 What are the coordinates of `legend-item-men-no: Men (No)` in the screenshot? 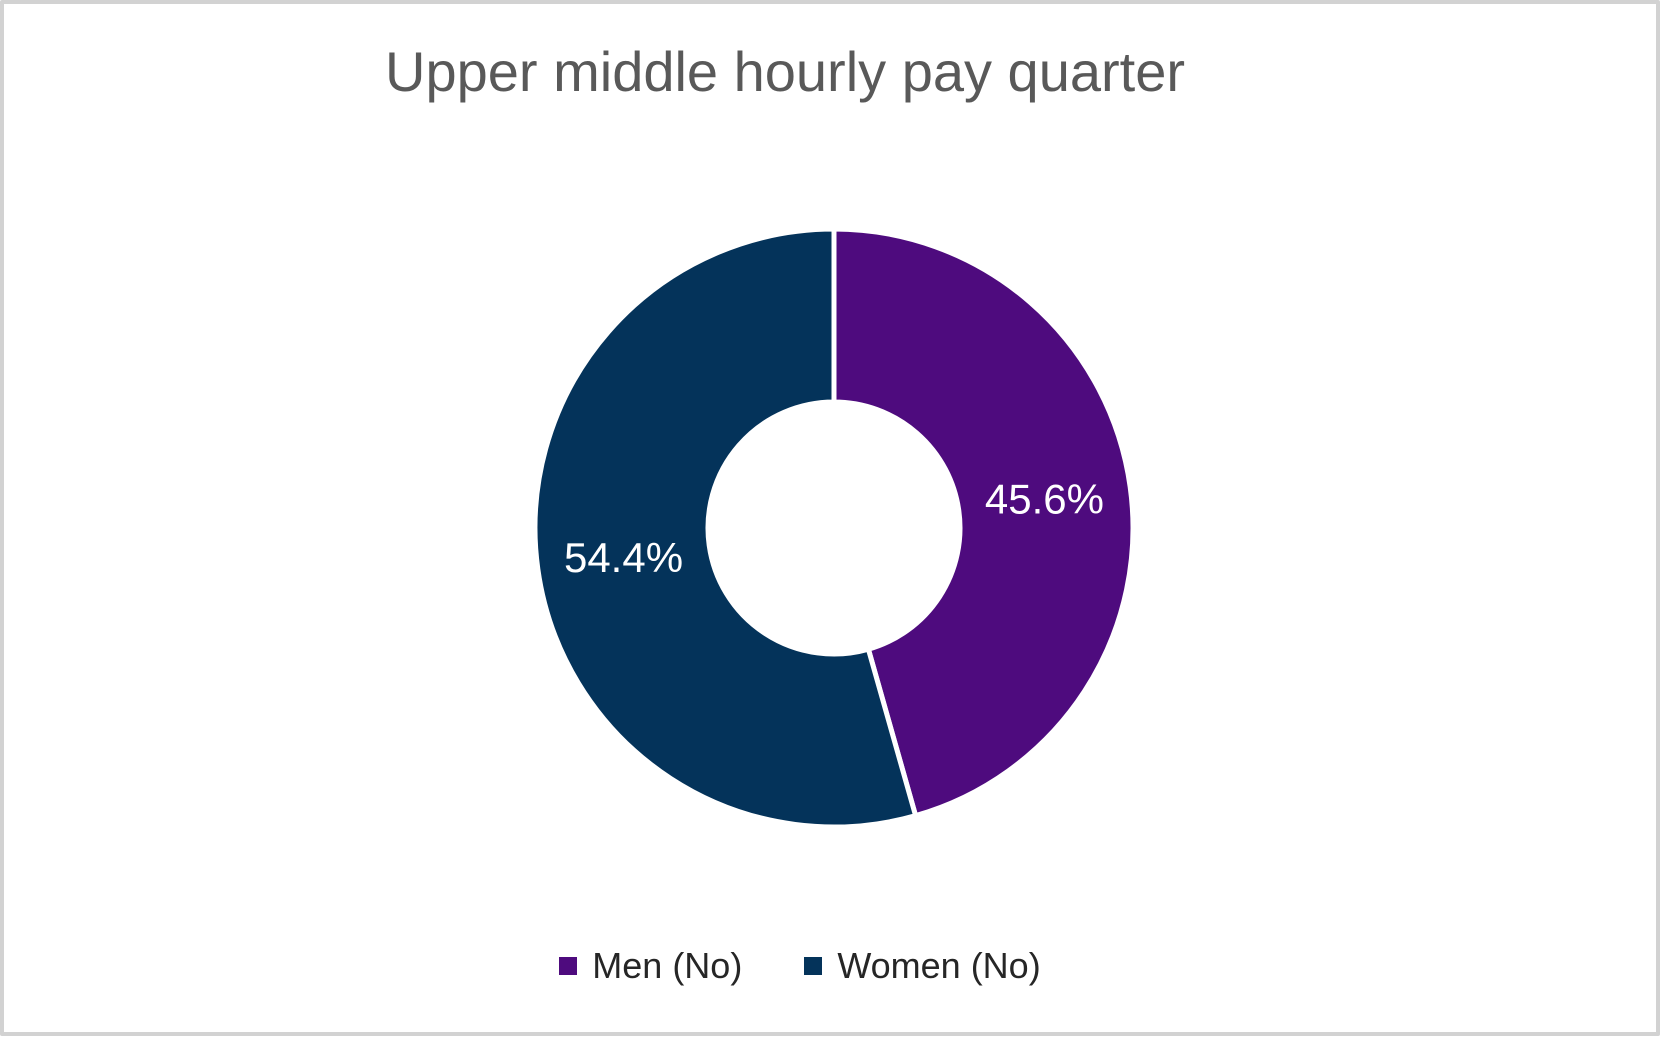 It's located at (650, 966).